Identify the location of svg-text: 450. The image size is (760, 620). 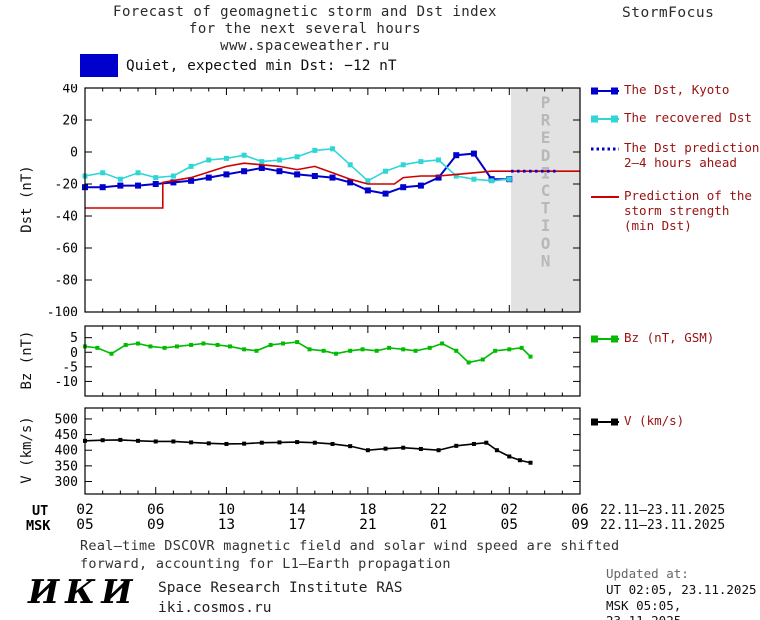
(66, 435).